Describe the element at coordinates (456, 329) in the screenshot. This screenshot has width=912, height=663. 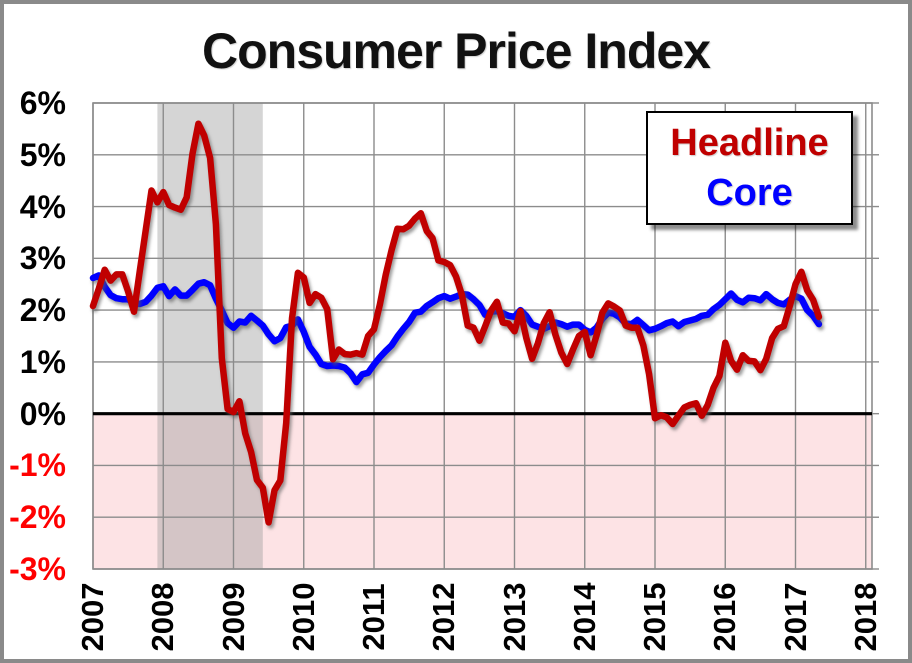
I see `core-line` at that location.